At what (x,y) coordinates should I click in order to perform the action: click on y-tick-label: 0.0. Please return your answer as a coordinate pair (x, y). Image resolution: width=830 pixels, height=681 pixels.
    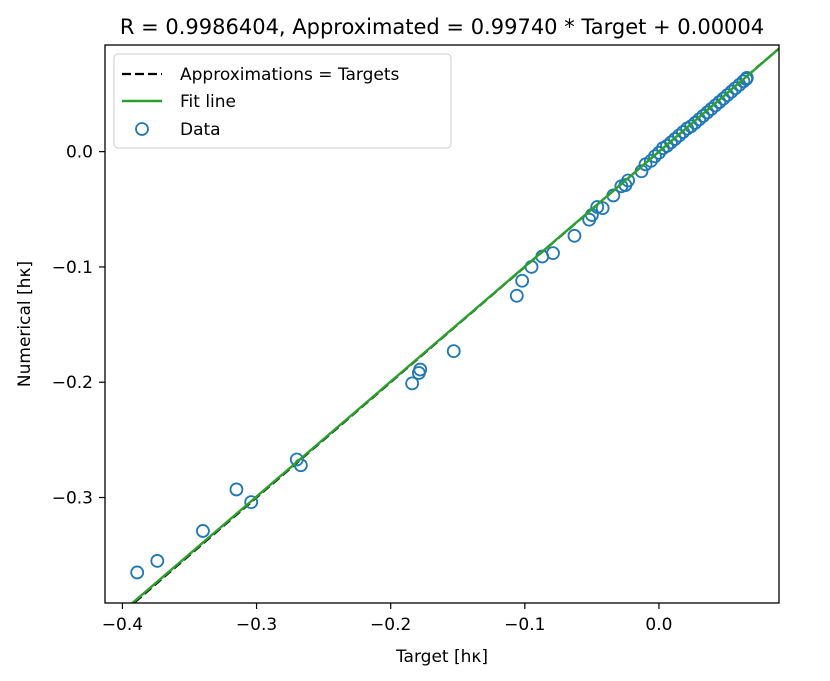
    Looking at the image, I should click on (79, 153).